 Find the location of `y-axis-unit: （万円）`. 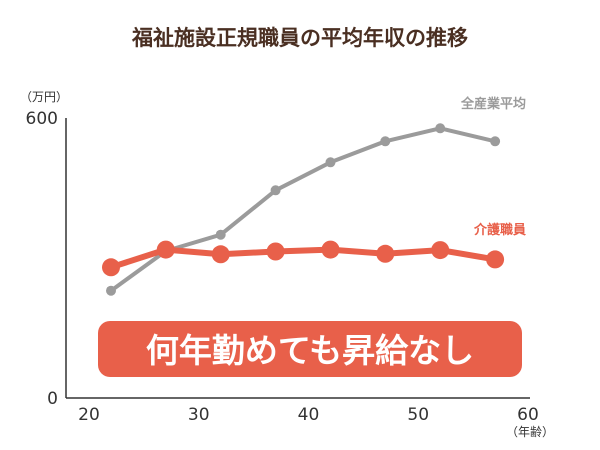

y-axis-unit: （万円） is located at coordinates (44, 97).